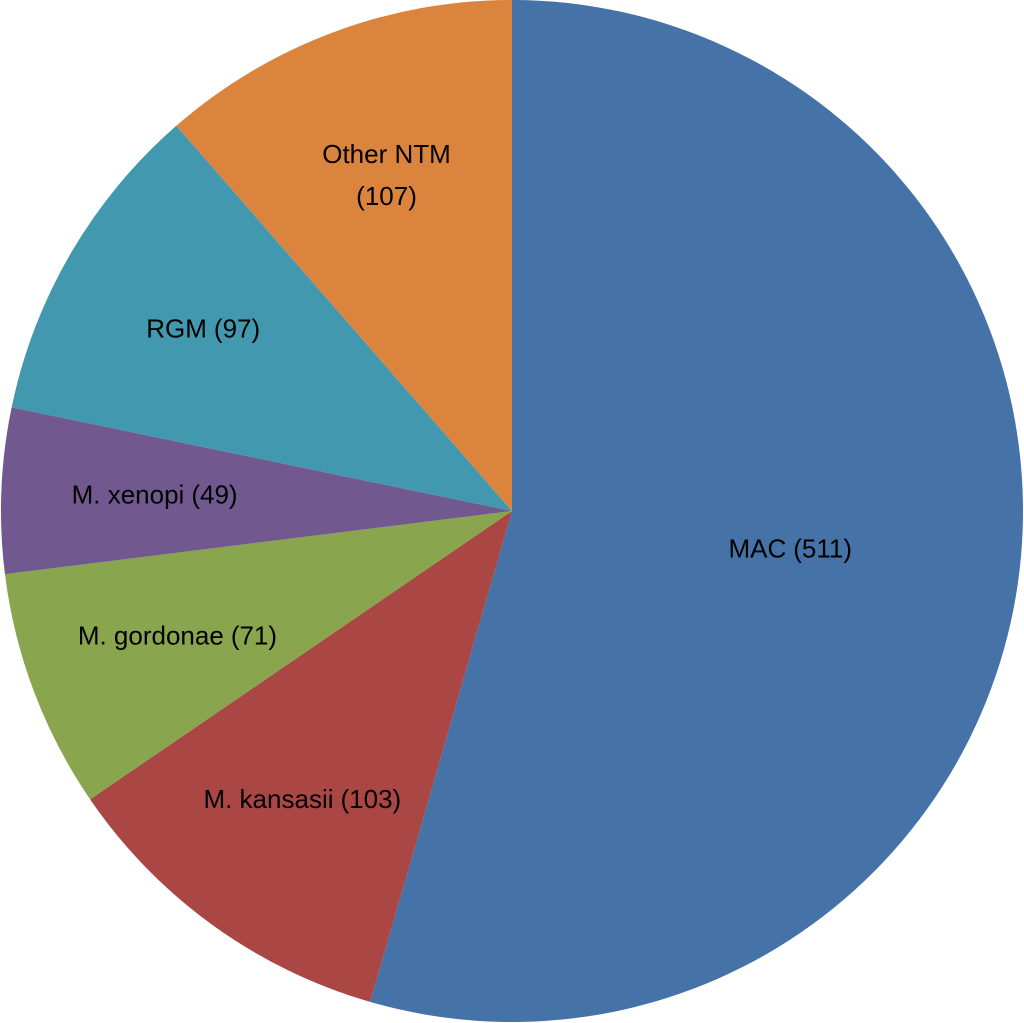  Describe the element at coordinates (371, 799) in the screenshot. I see `value-label: (103)` at that location.